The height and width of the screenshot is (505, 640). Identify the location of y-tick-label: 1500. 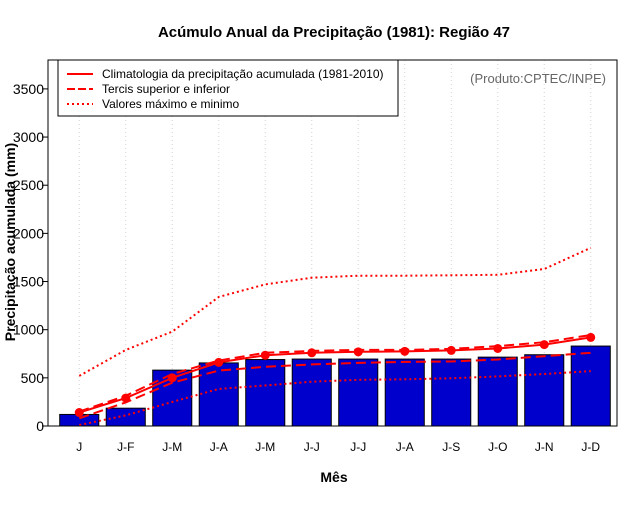
(28, 282).